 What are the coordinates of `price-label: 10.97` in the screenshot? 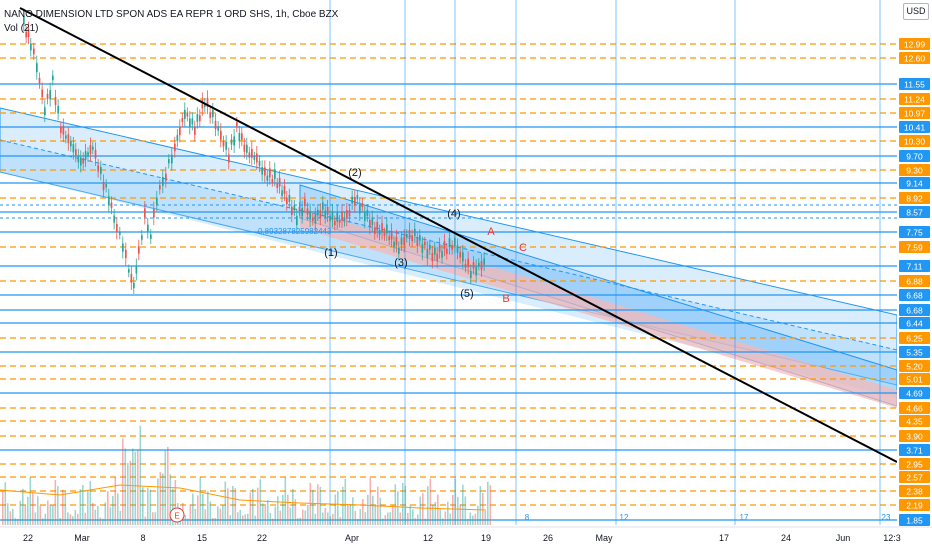 It's located at (915, 114).